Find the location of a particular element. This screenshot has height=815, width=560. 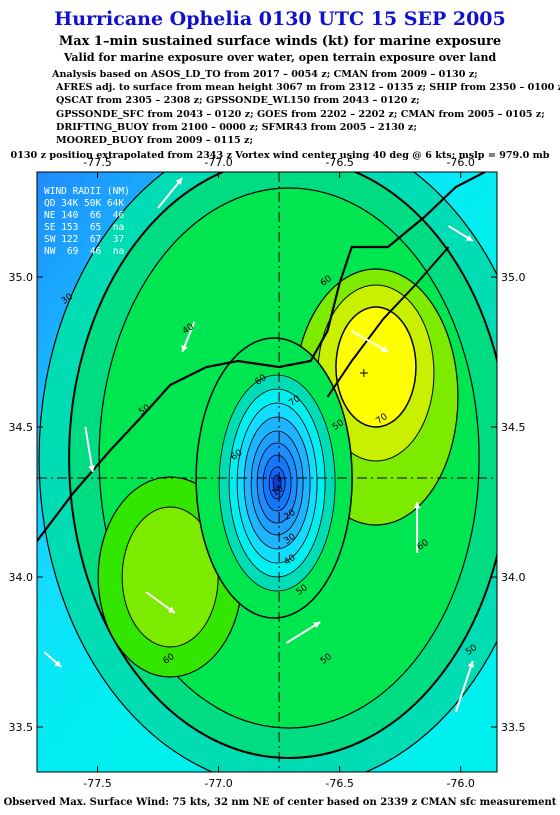

x-tick-label-bottom: -76.5 is located at coordinates (339, 783).